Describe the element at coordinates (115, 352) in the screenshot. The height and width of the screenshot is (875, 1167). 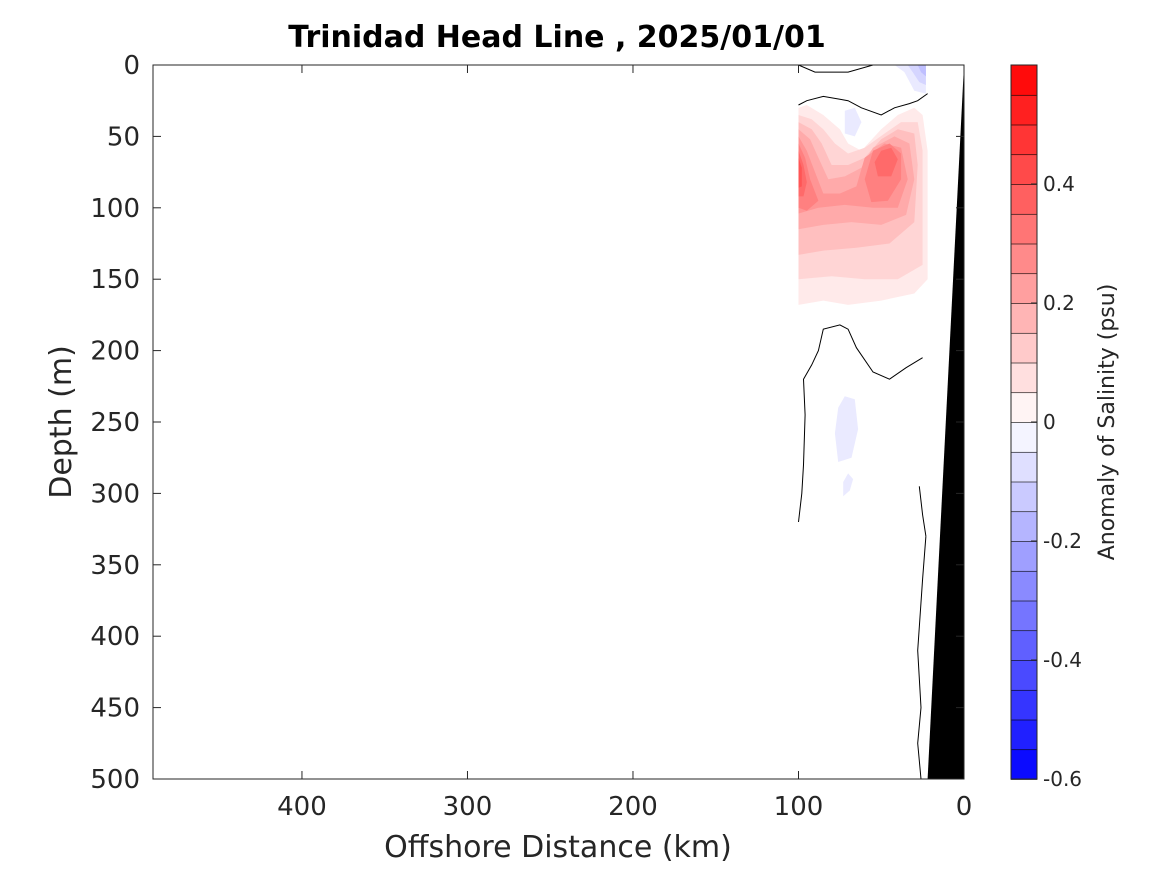
I see `y-tick-label: 200` at that location.